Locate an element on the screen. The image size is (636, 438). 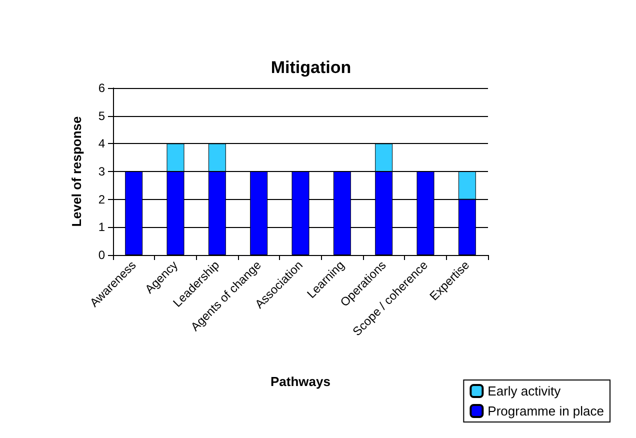
legend-label: Early activity is located at coordinates (525, 391).